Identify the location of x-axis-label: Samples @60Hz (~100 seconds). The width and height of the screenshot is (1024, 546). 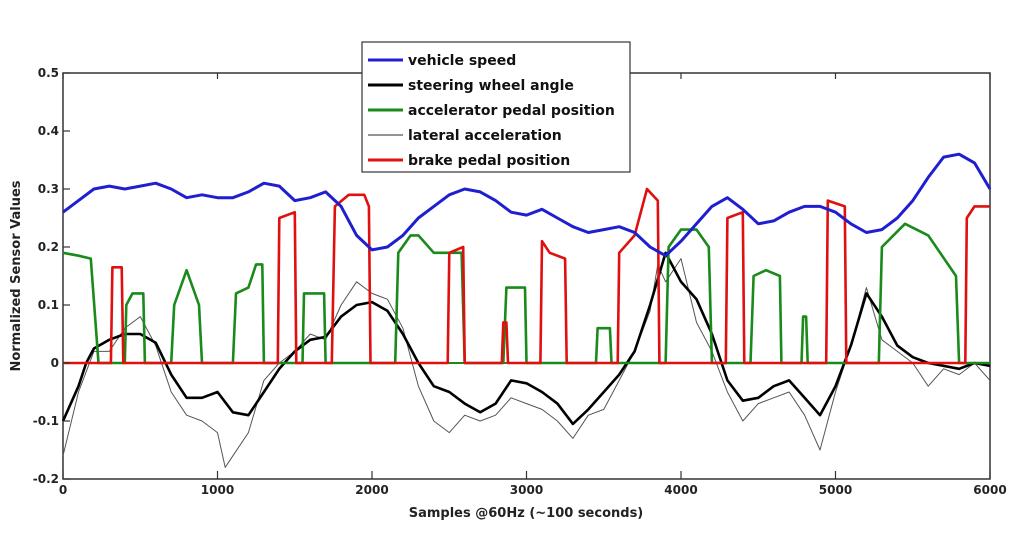
(526, 513).